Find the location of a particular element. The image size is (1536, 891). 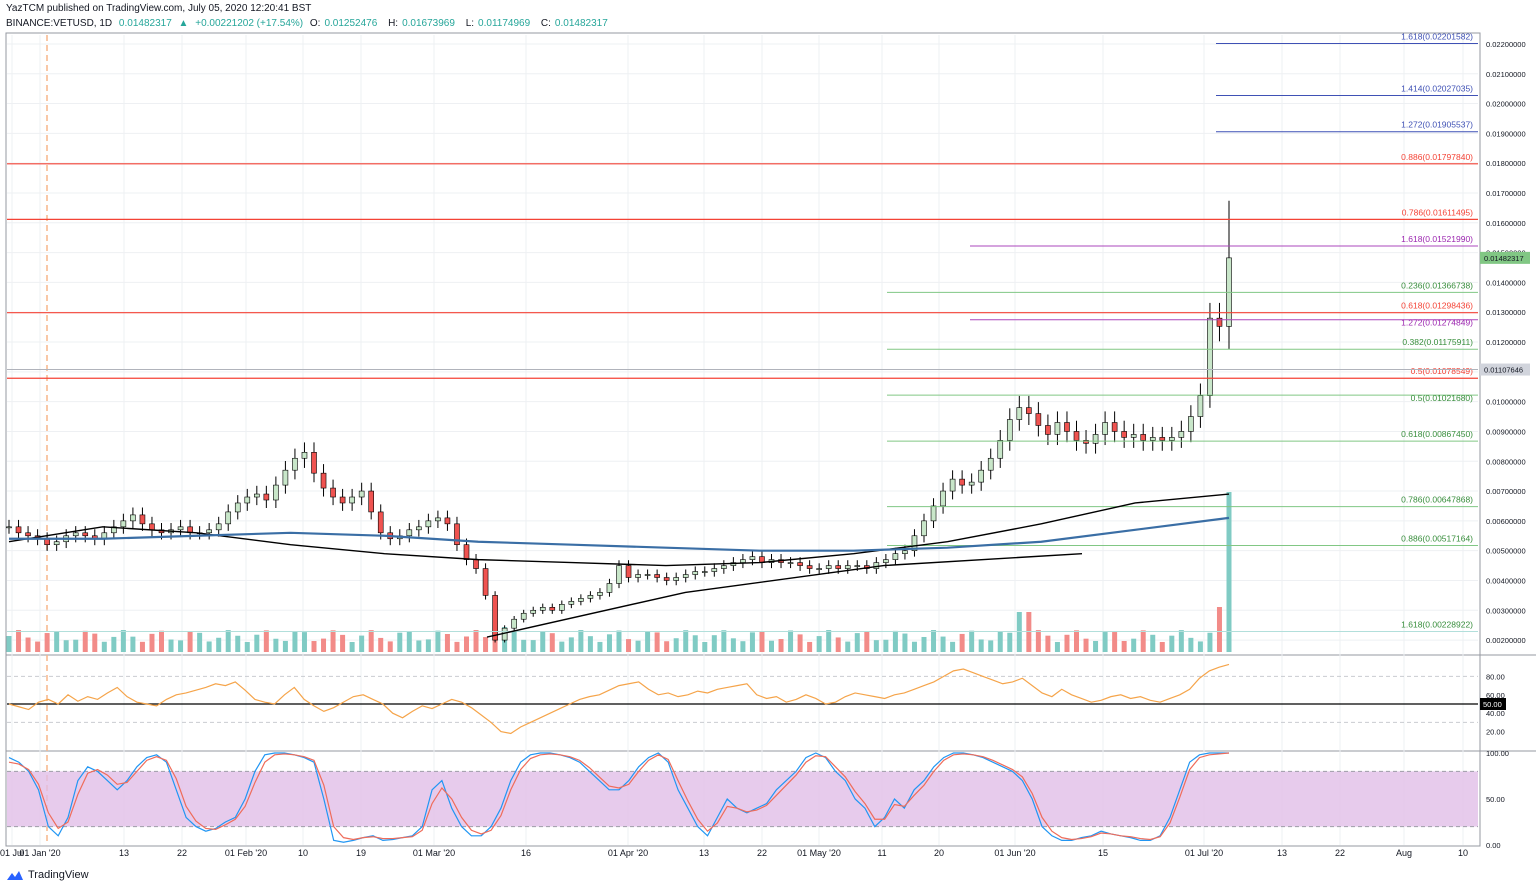

level-label: 1.414(0.02027035) is located at coordinates (1437, 88).